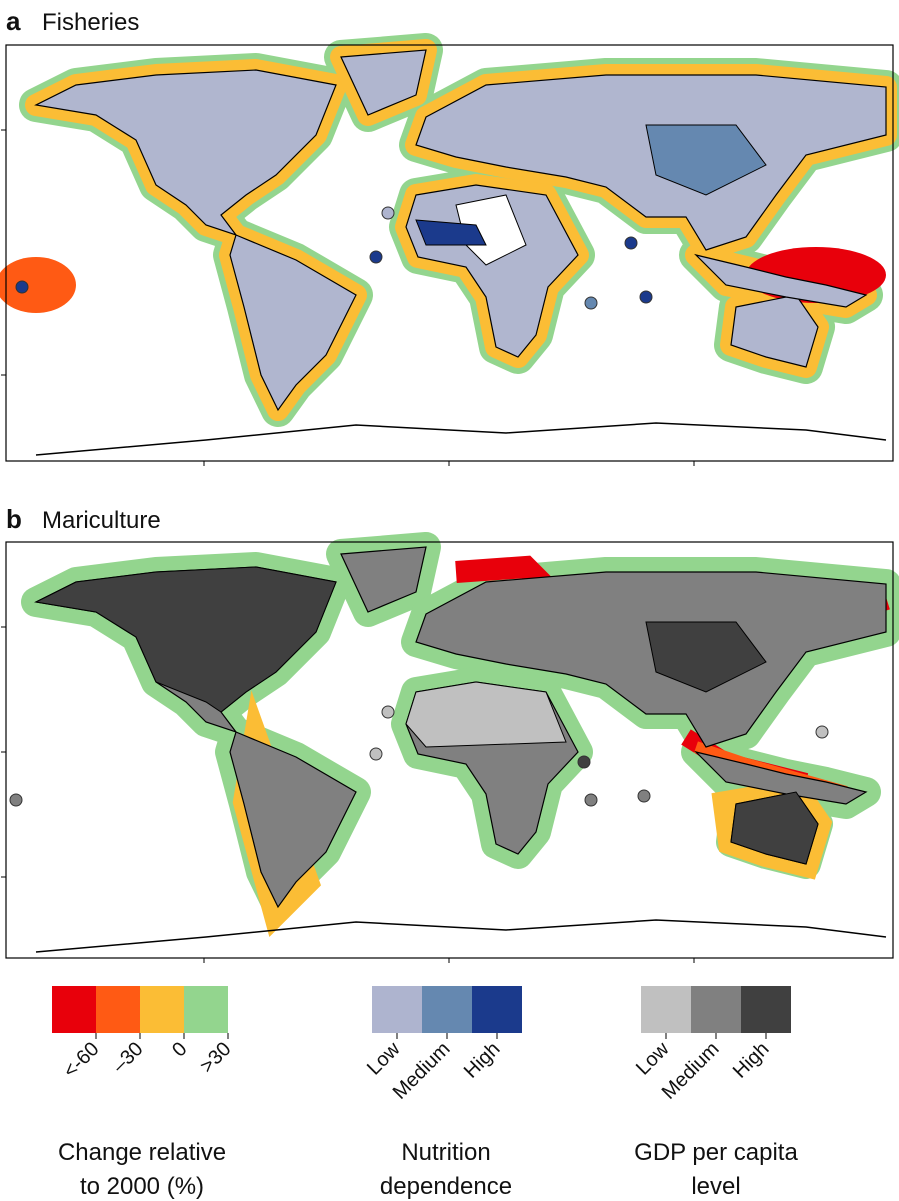 The height and width of the screenshot is (1201, 899). I want to click on legend-title: level, so click(715, 1186).